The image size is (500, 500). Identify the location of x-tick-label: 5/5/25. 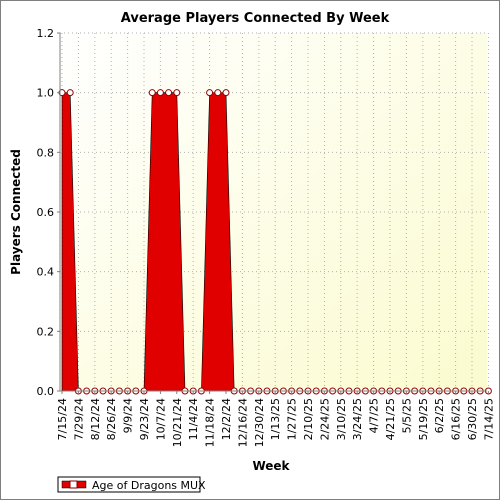
(406, 415).